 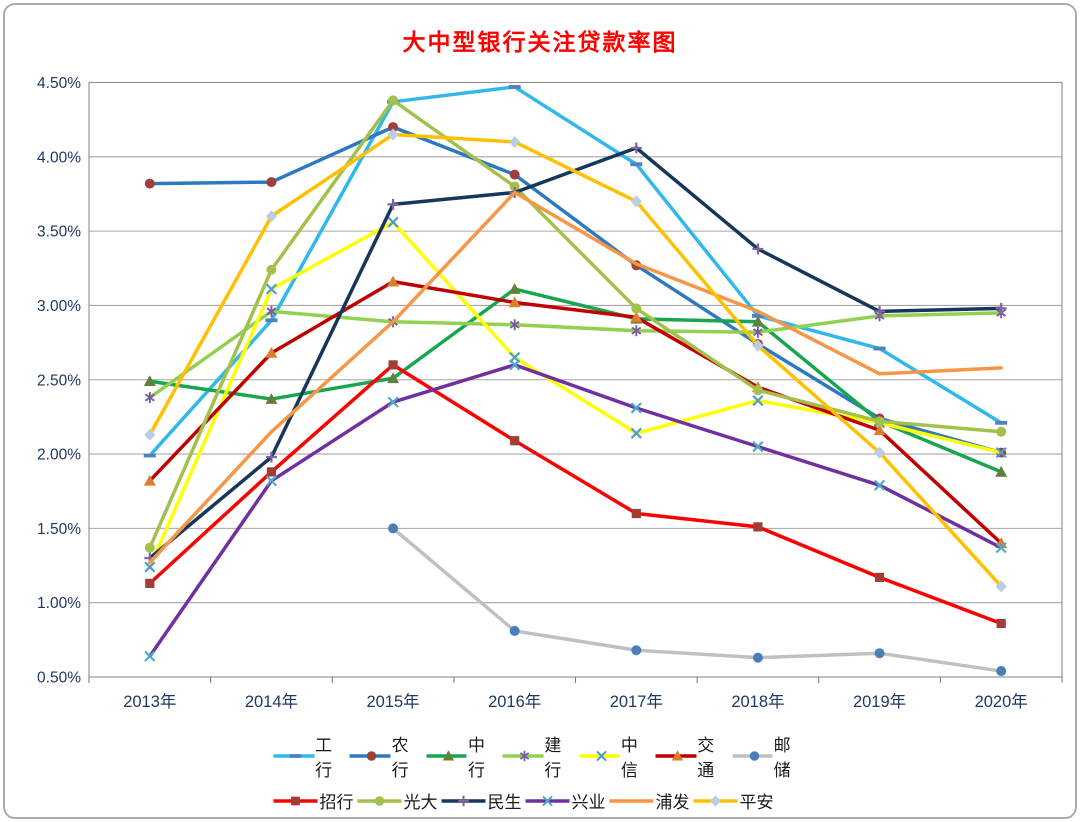 I want to click on legend-item: 中行, so click(x=461, y=756).